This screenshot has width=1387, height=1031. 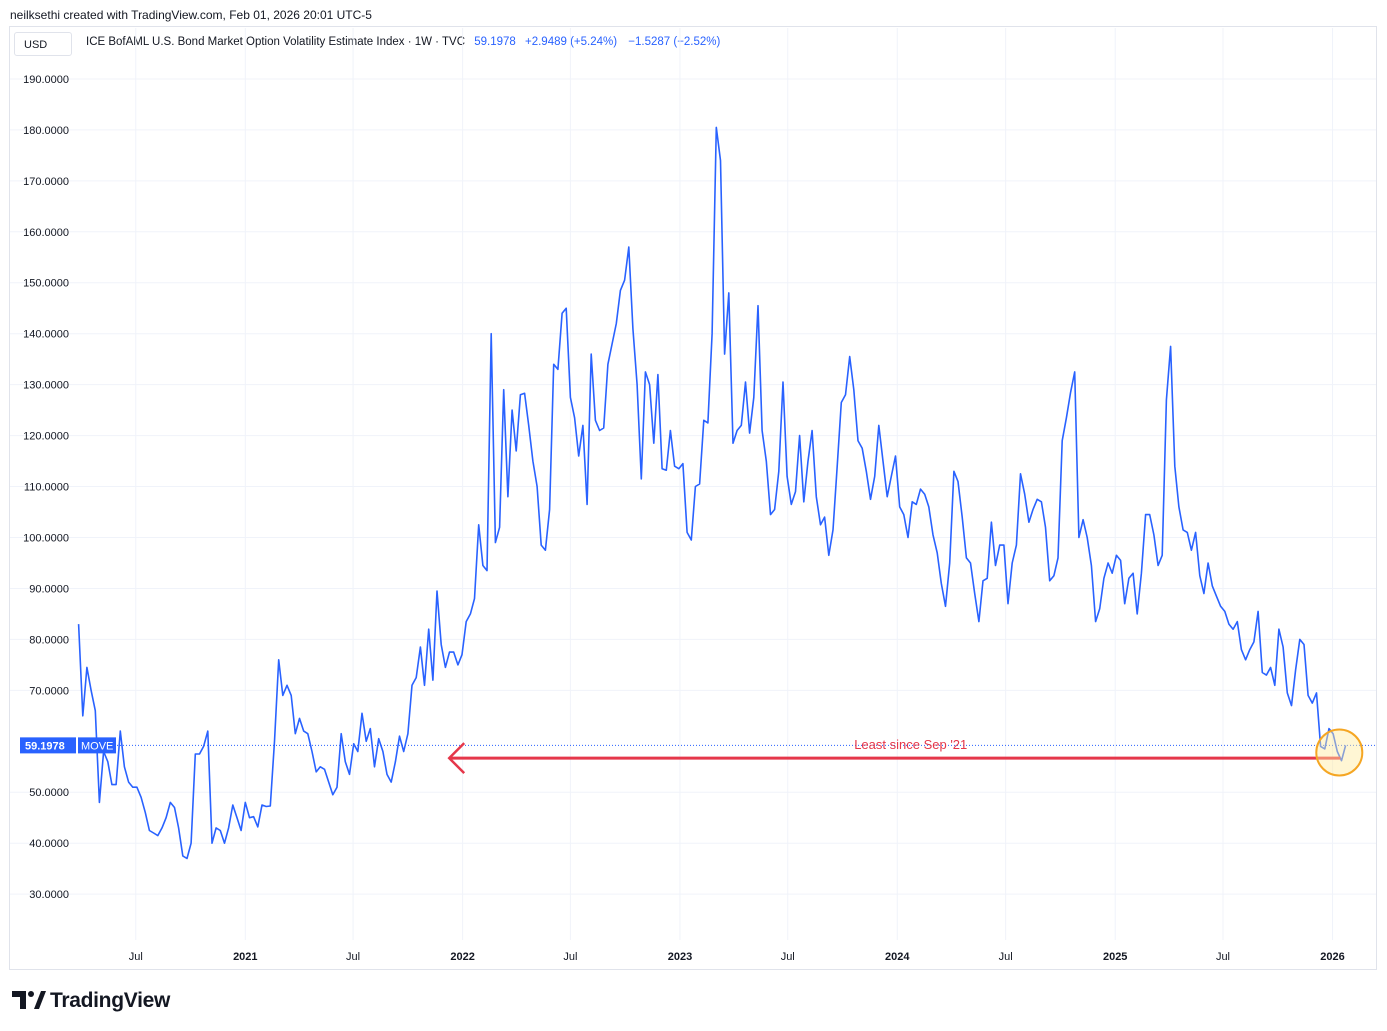 What do you see at coordinates (49, 793) in the screenshot?
I see `y-tick-label-13: 50.0000` at bounding box center [49, 793].